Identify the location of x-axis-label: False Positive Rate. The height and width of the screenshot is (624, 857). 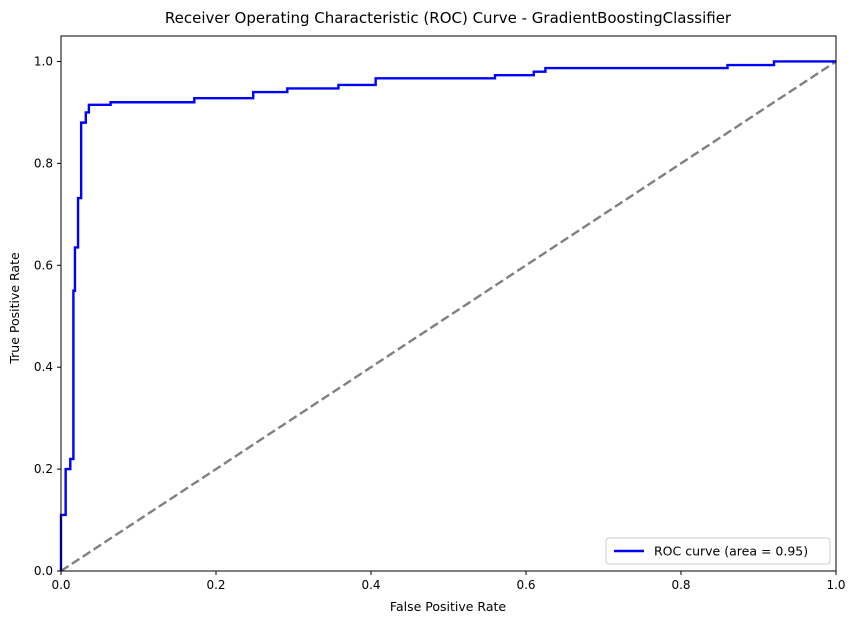
(448, 606).